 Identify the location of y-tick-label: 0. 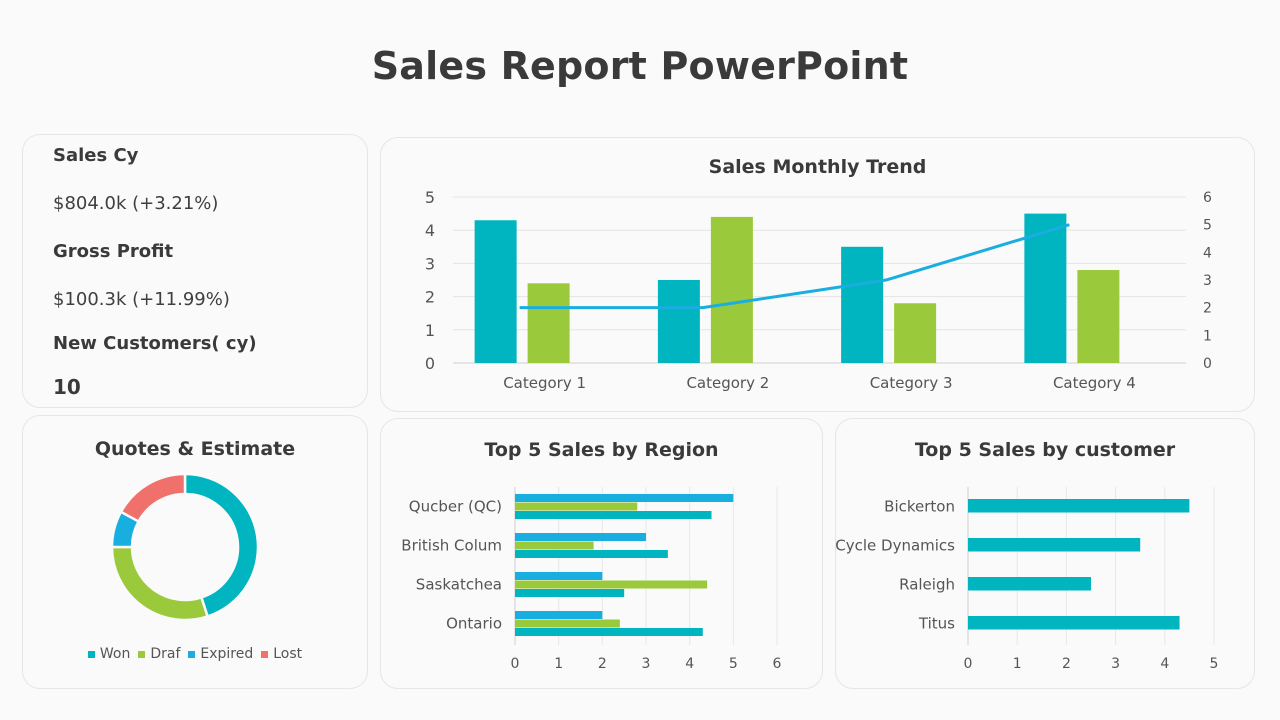
(430, 363).